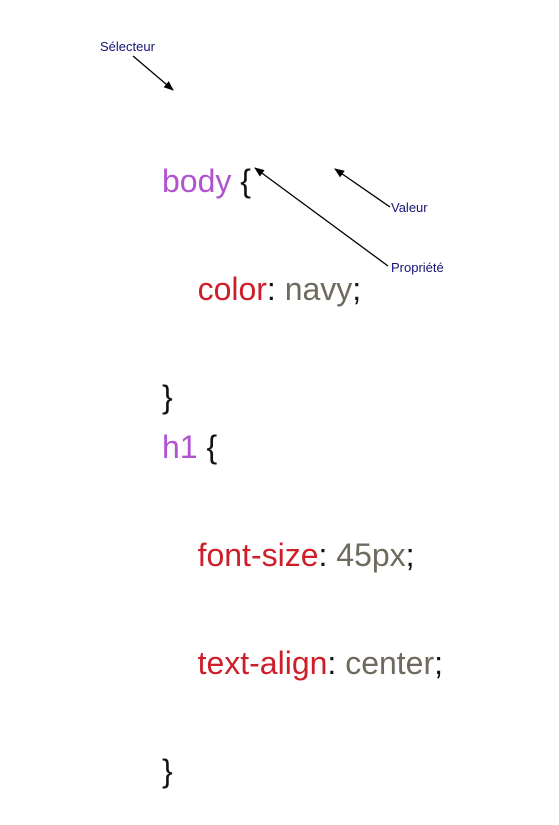 The image size is (559, 825). I want to click on css-declaration: font-size: 45px;, so click(302, 555).